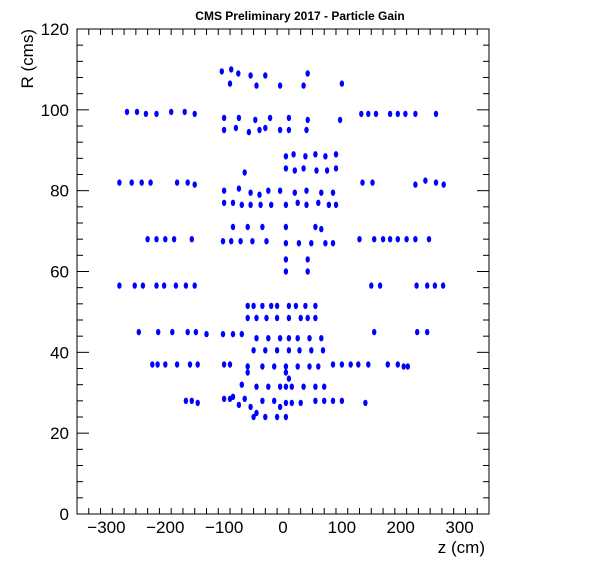 The height and width of the screenshot is (572, 596). Describe the element at coordinates (55, 110) in the screenshot. I see `y-tick-label: 100` at that location.